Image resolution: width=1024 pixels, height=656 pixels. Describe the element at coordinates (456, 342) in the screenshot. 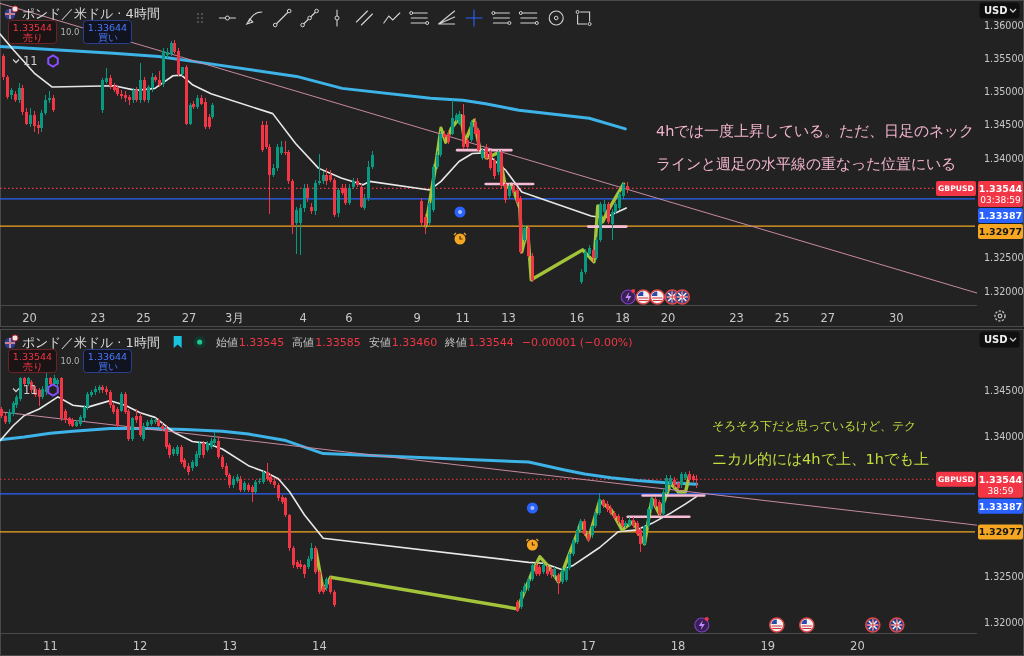

I see `annotation: 終値` at that location.